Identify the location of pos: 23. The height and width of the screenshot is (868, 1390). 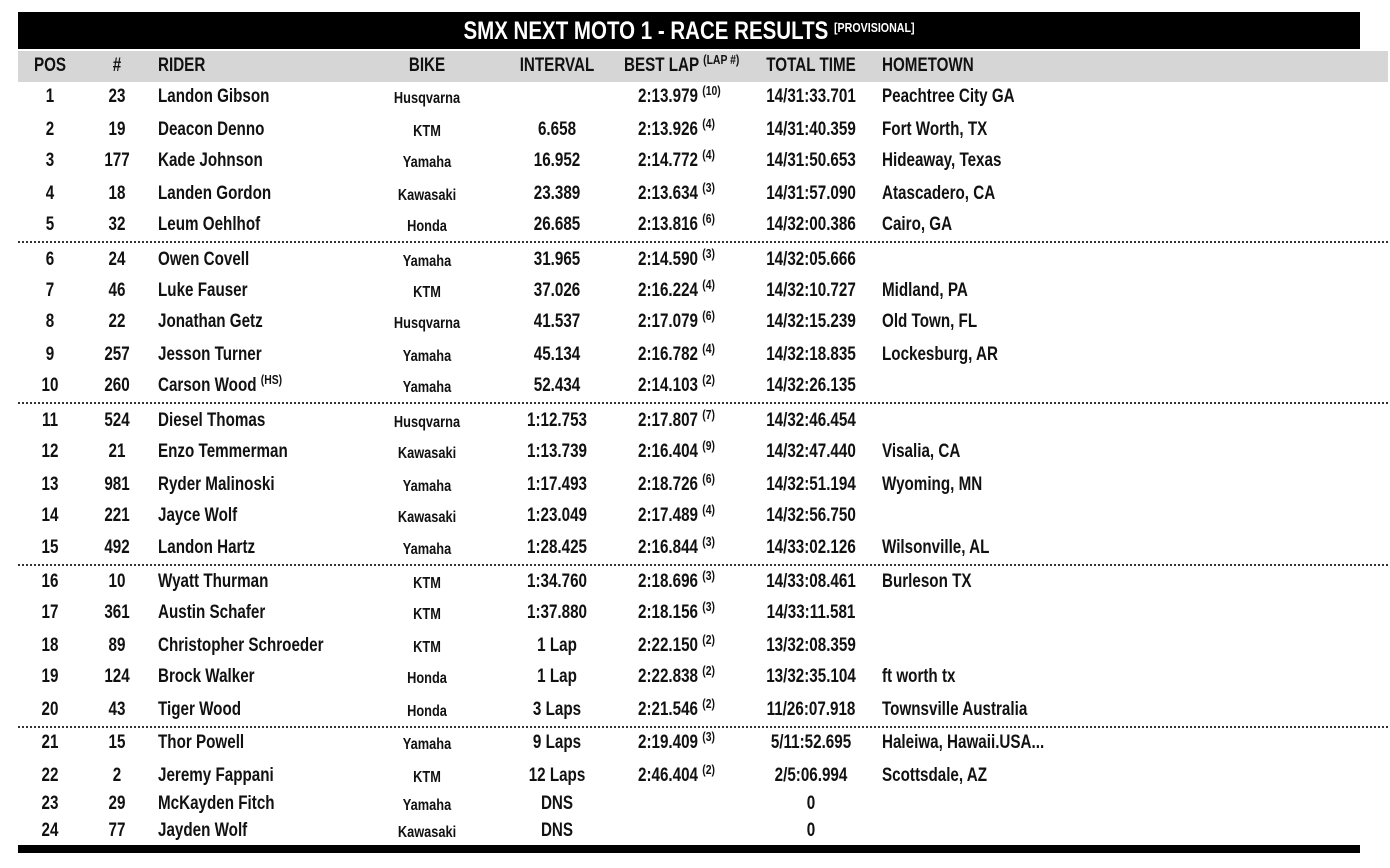
(50, 803).